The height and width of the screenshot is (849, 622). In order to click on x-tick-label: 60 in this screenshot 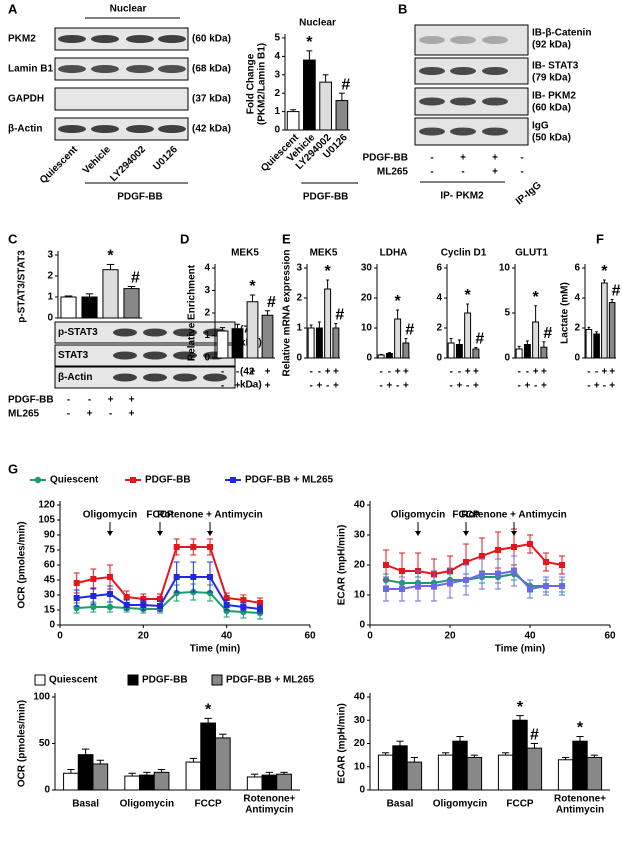, I will do `click(310, 636)`.